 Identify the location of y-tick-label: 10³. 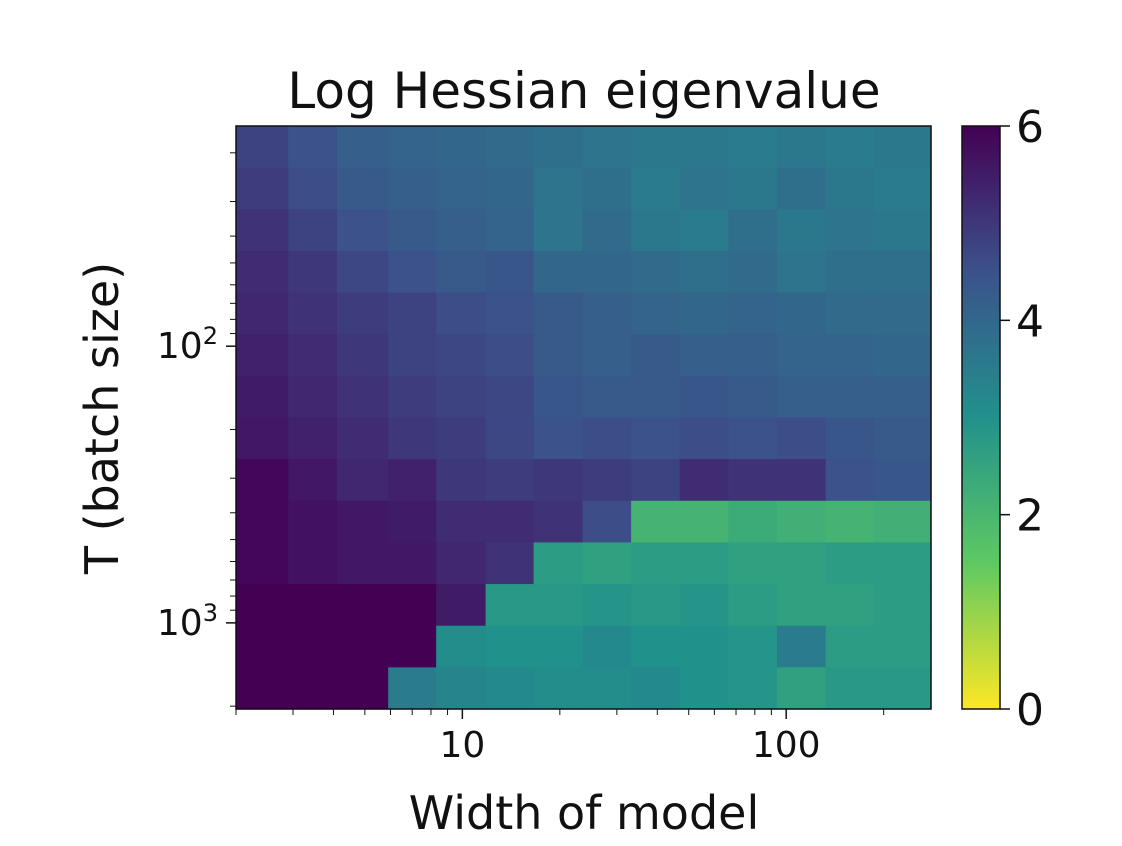
(187, 621).